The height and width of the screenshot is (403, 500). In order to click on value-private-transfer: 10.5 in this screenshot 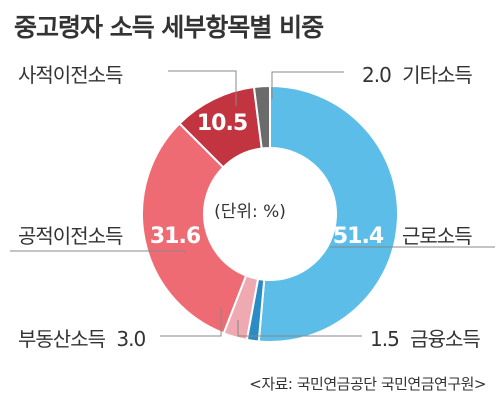, I will do `click(222, 123)`.